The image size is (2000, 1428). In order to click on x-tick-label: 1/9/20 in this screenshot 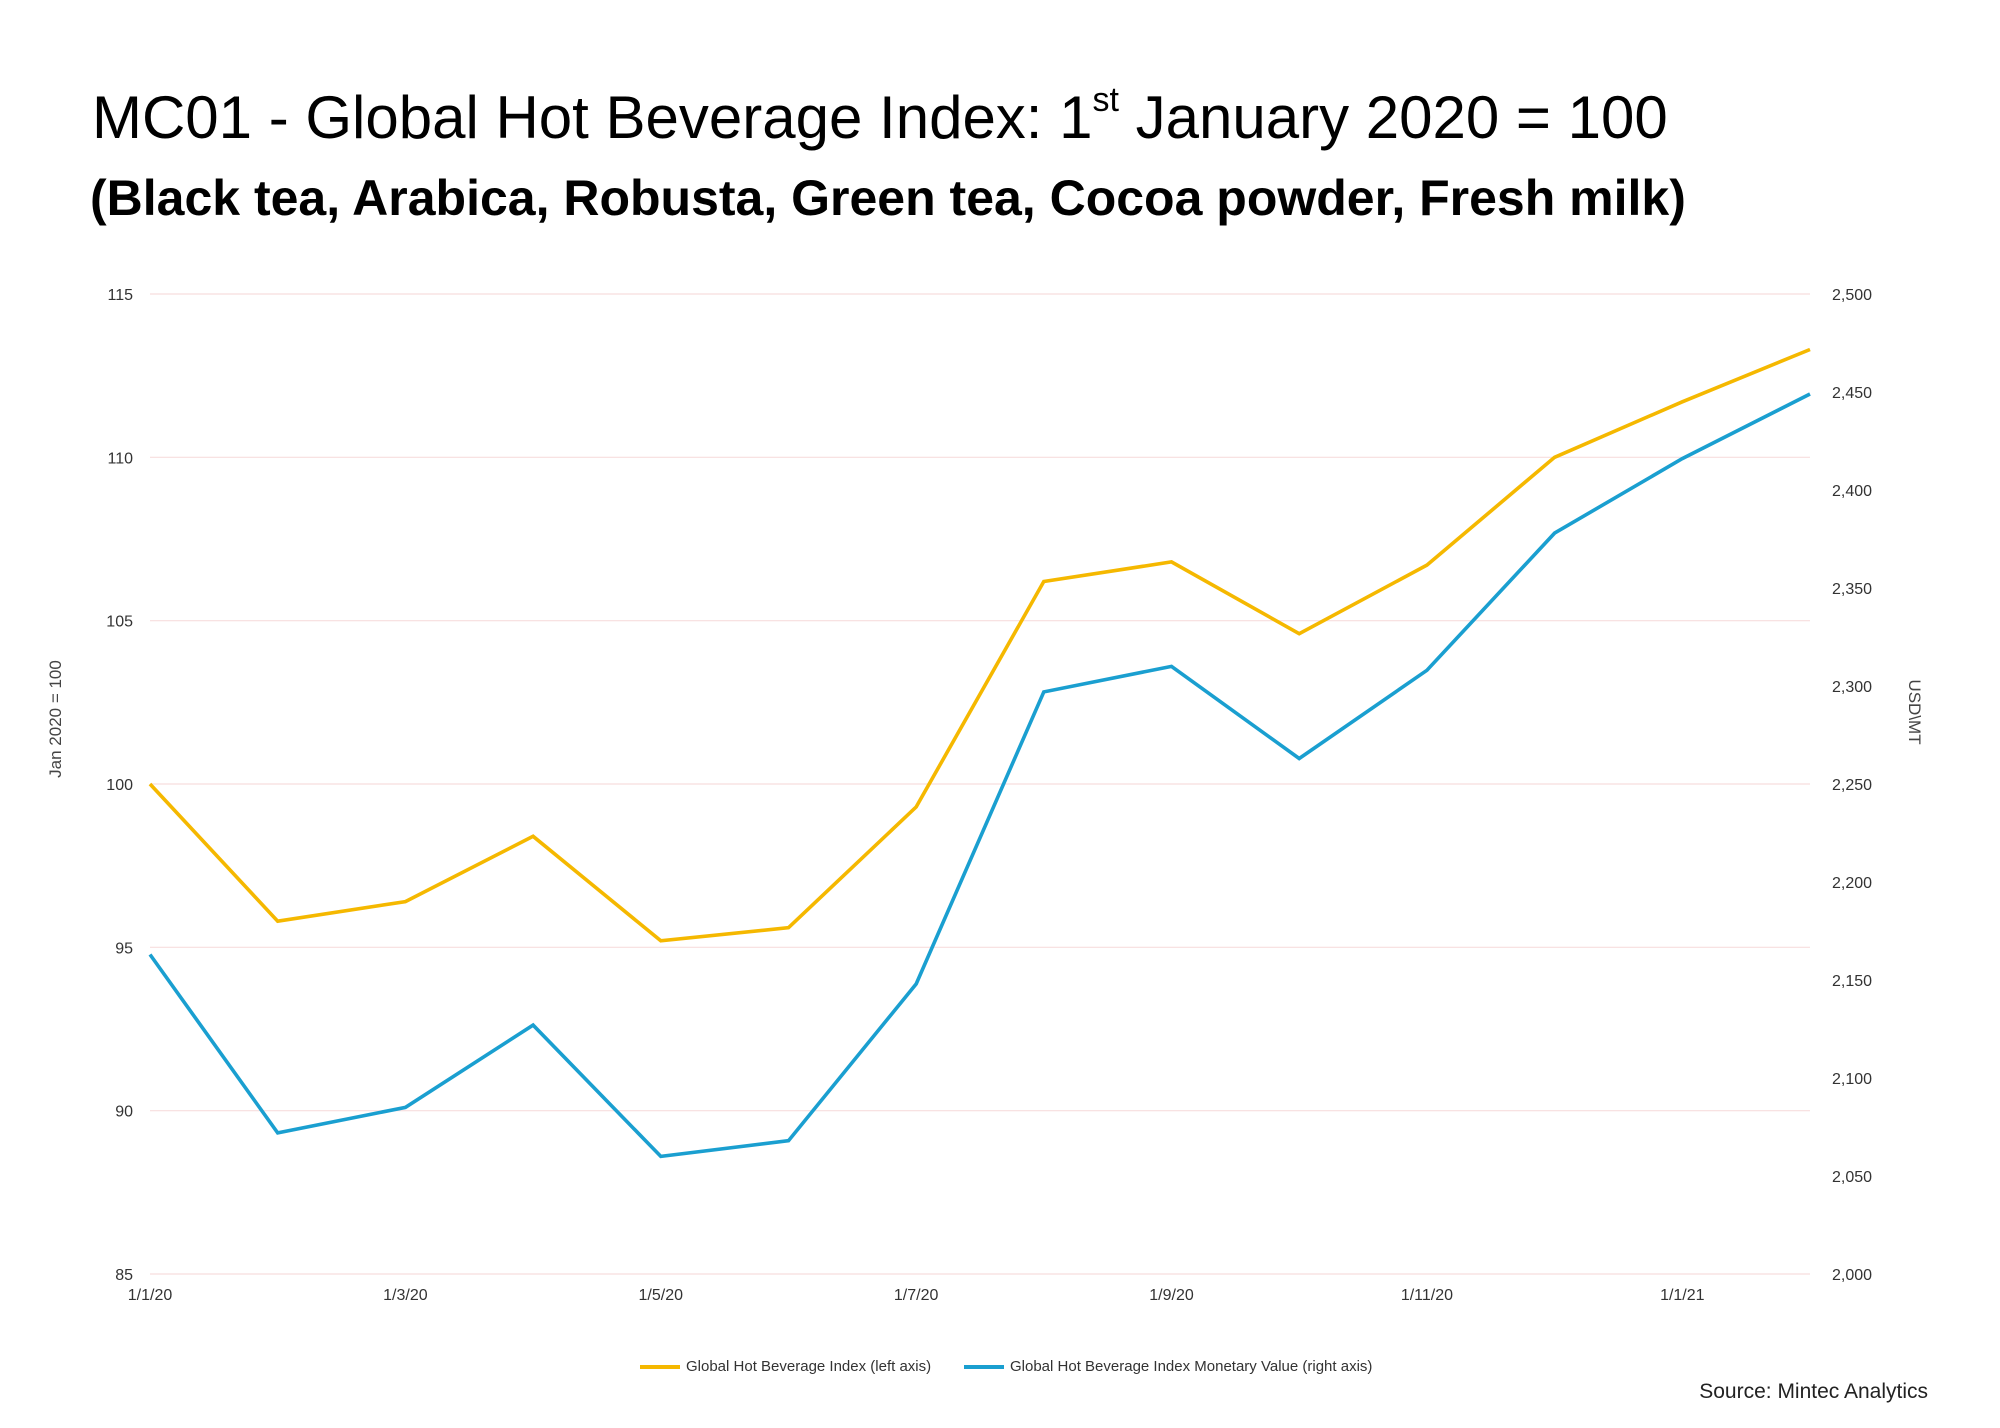, I will do `click(1171, 1295)`.